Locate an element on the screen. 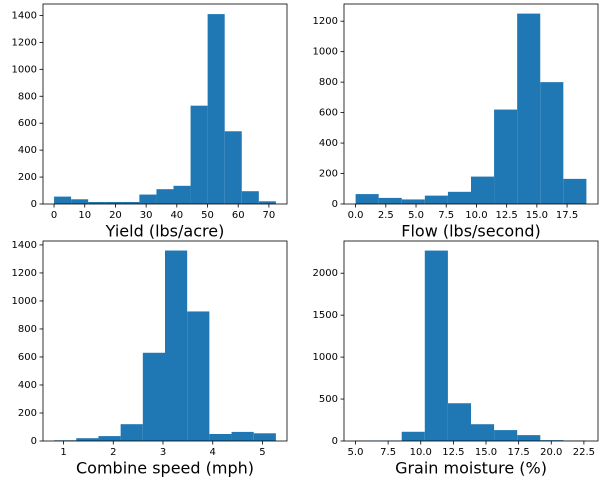 Image resolution: width=604 pixels, height=485 pixels. x-axis-label: Grain moisture (%) is located at coordinates (471, 468).